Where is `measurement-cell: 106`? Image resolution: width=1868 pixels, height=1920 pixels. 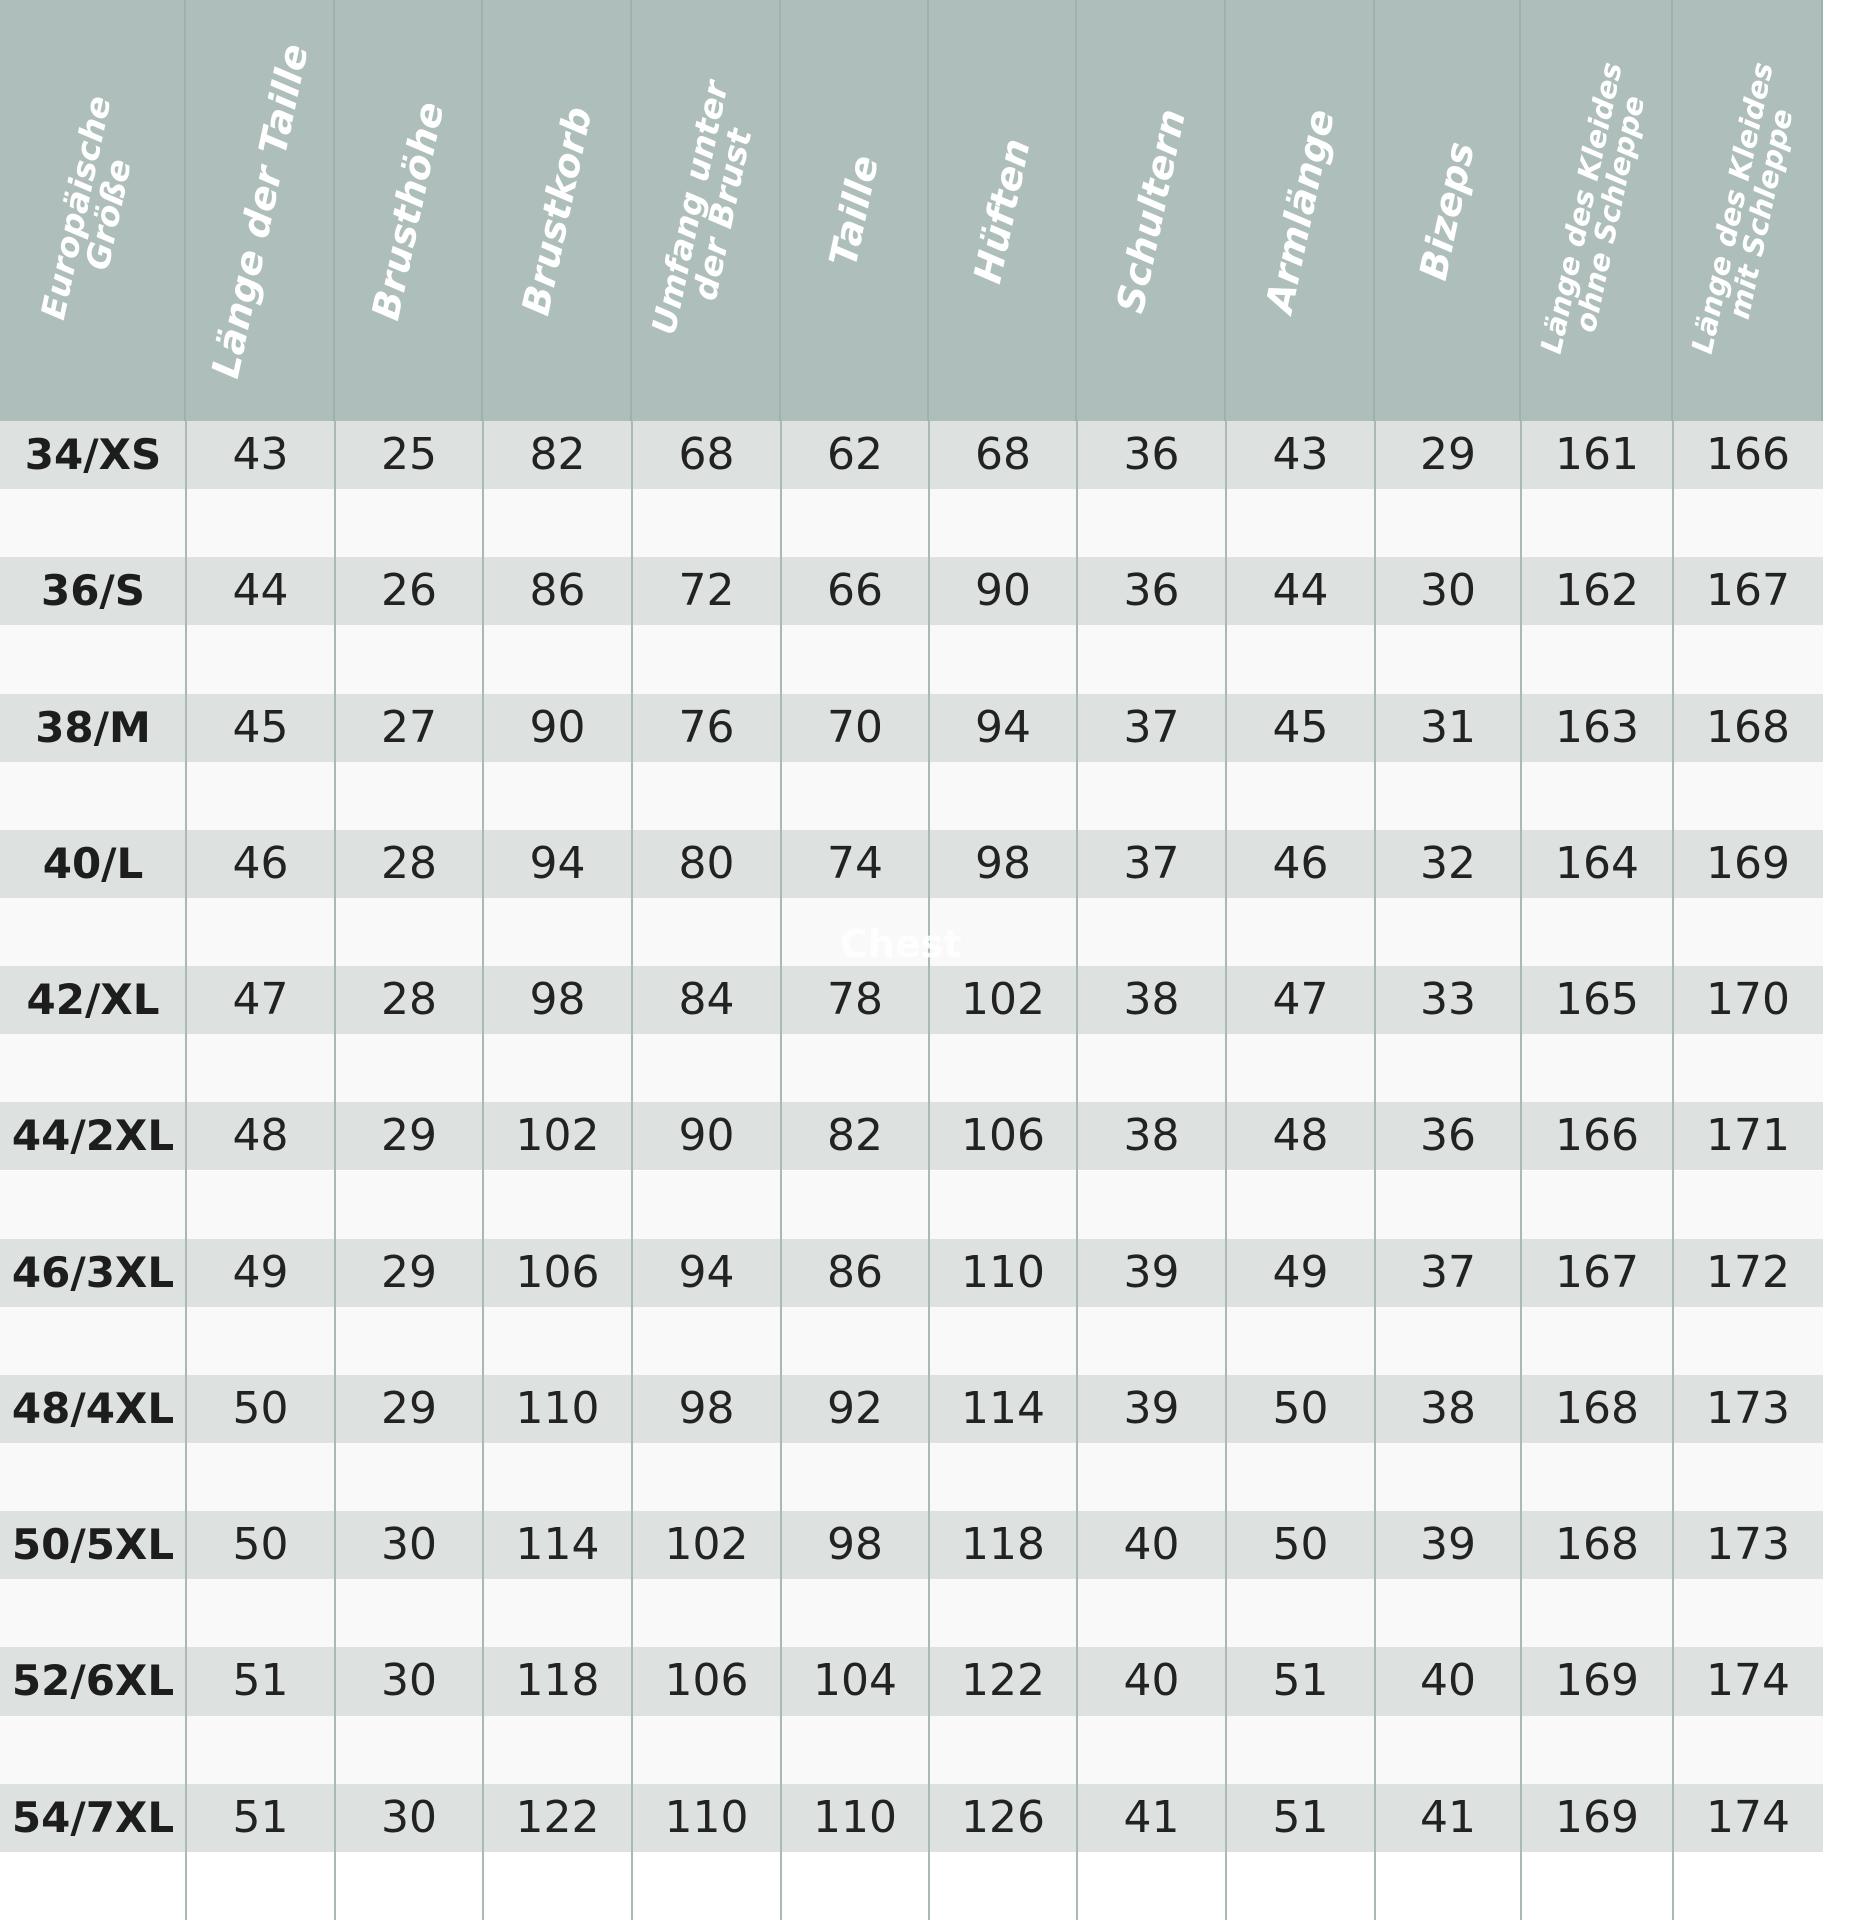 measurement-cell: 106 is located at coordinates (1003, 1136).